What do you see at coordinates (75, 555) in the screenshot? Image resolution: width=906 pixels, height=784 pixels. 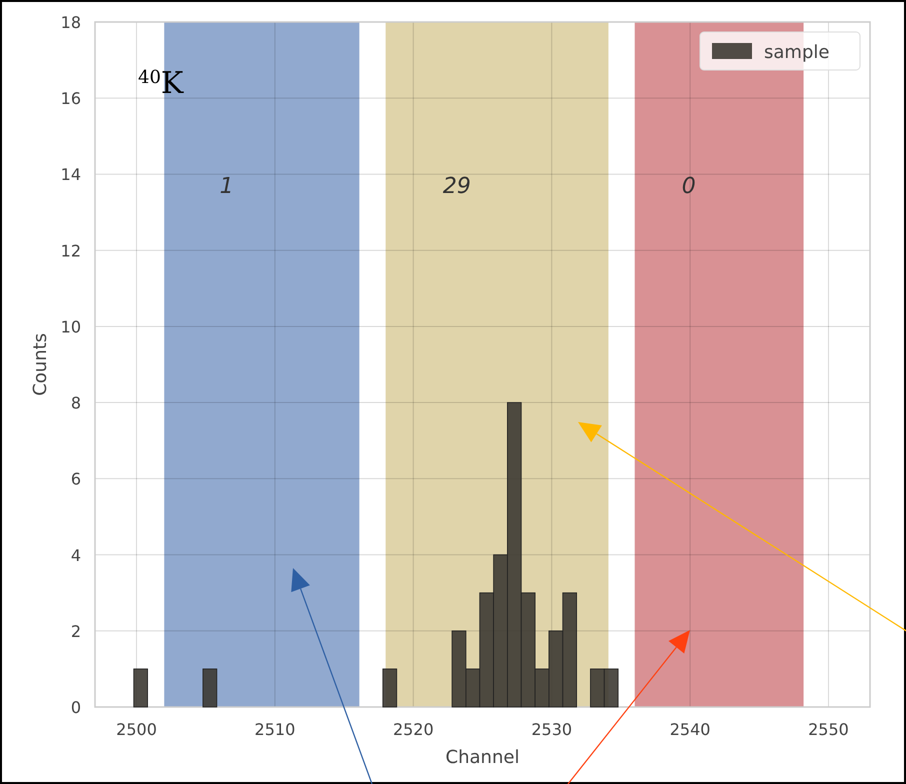 I see `y-tick-label: 4` at bounding box center [75, 555].